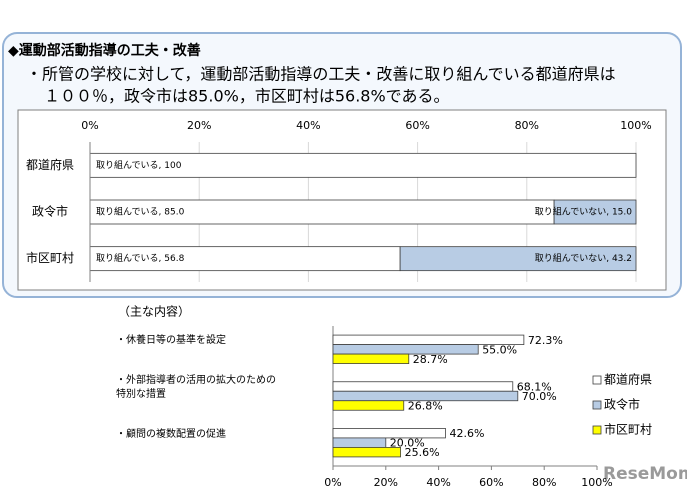 The width and height of the screenshot is (687, 498). What do you see at coordinates (628, 429) in the screenshot?
I see `legend-label: 市区町村` at bounding box center [628, 429].